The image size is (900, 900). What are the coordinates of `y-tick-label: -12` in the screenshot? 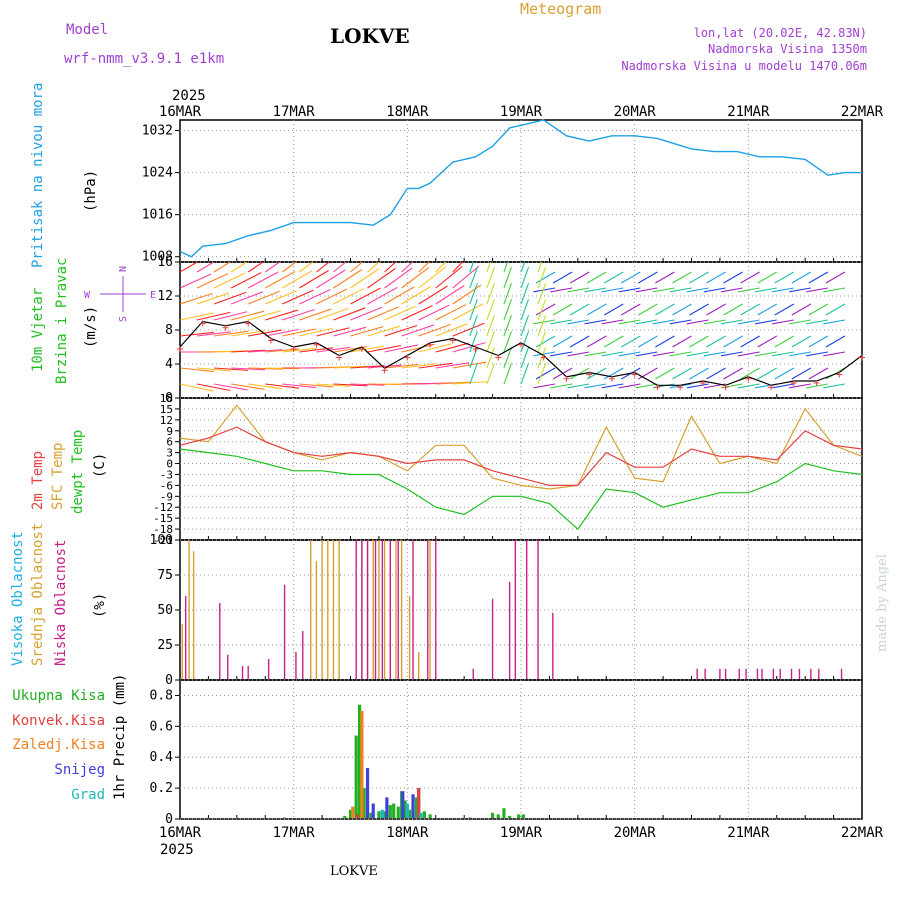 It's located at (163, 507).